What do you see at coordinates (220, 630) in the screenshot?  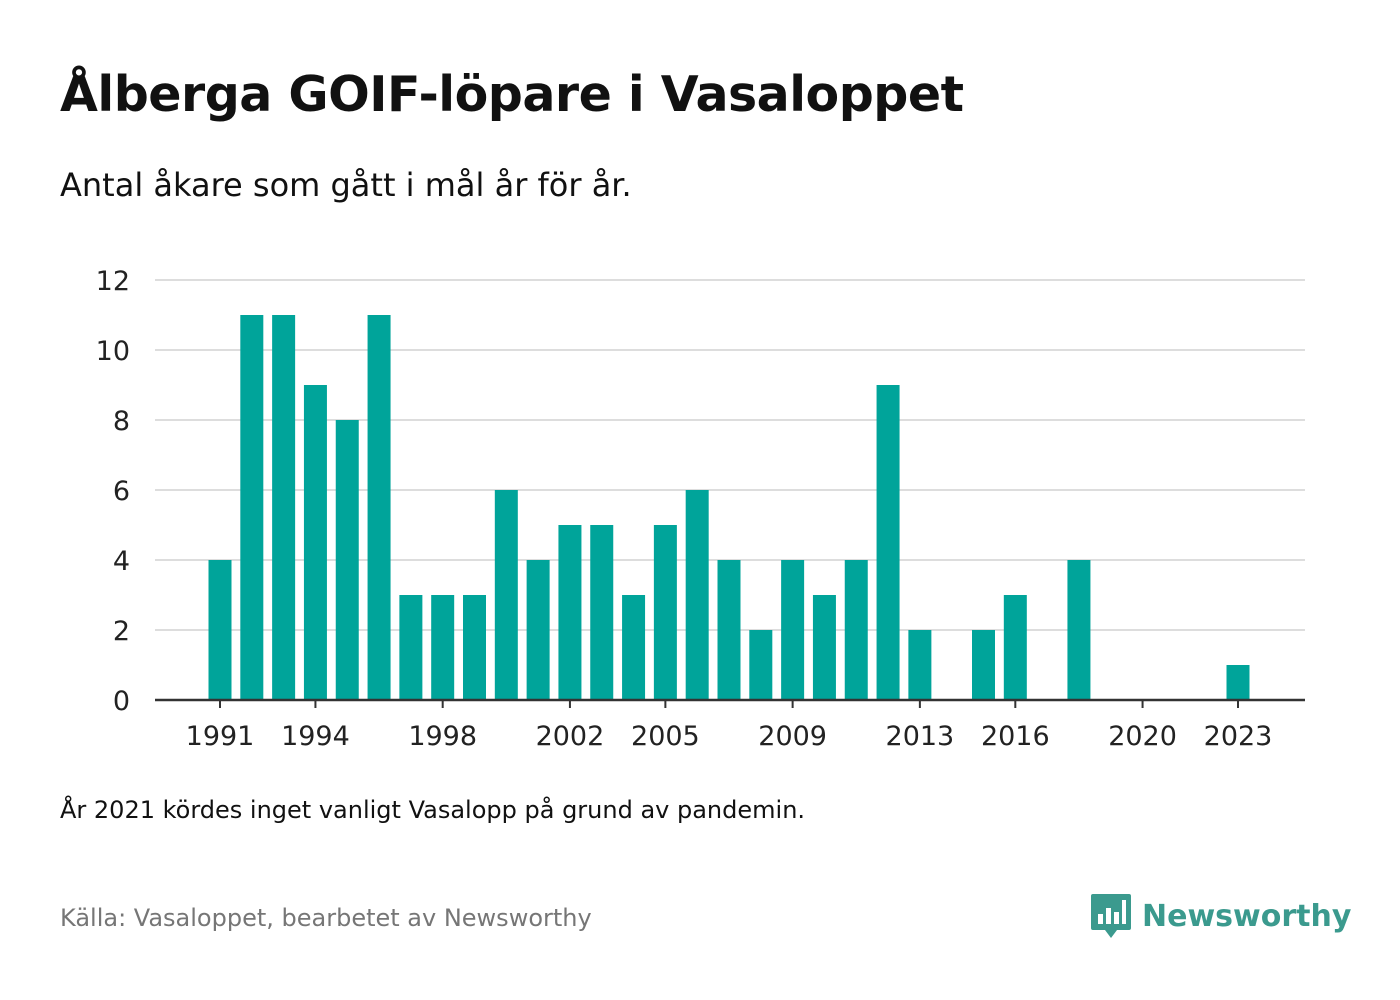 I see `bar-1991` at bounding box center [220, 630].